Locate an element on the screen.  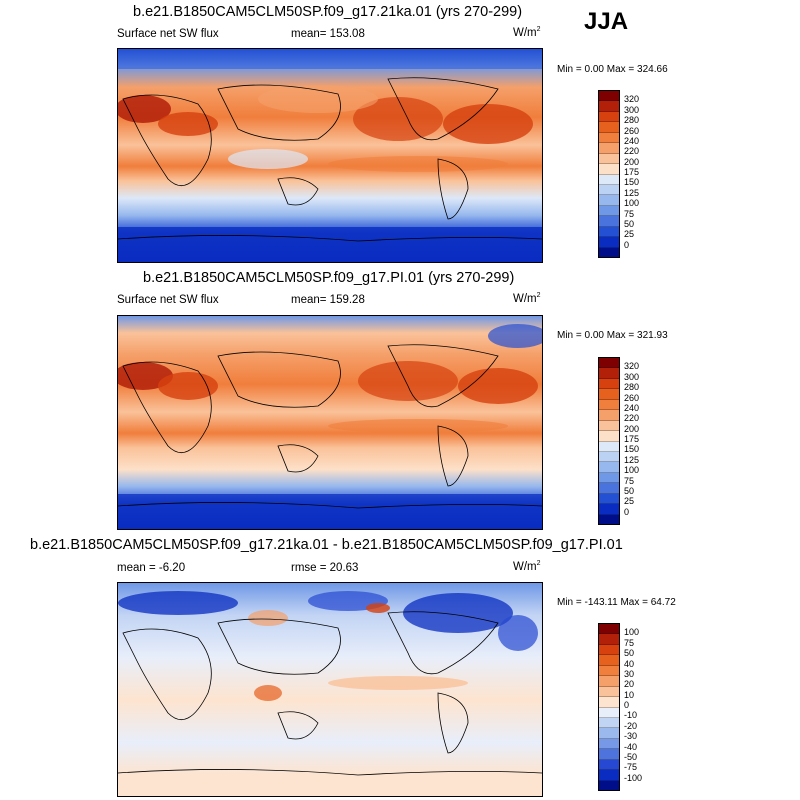
panel1-mean: mean= 153.08 is located at coordinates (328, 34).